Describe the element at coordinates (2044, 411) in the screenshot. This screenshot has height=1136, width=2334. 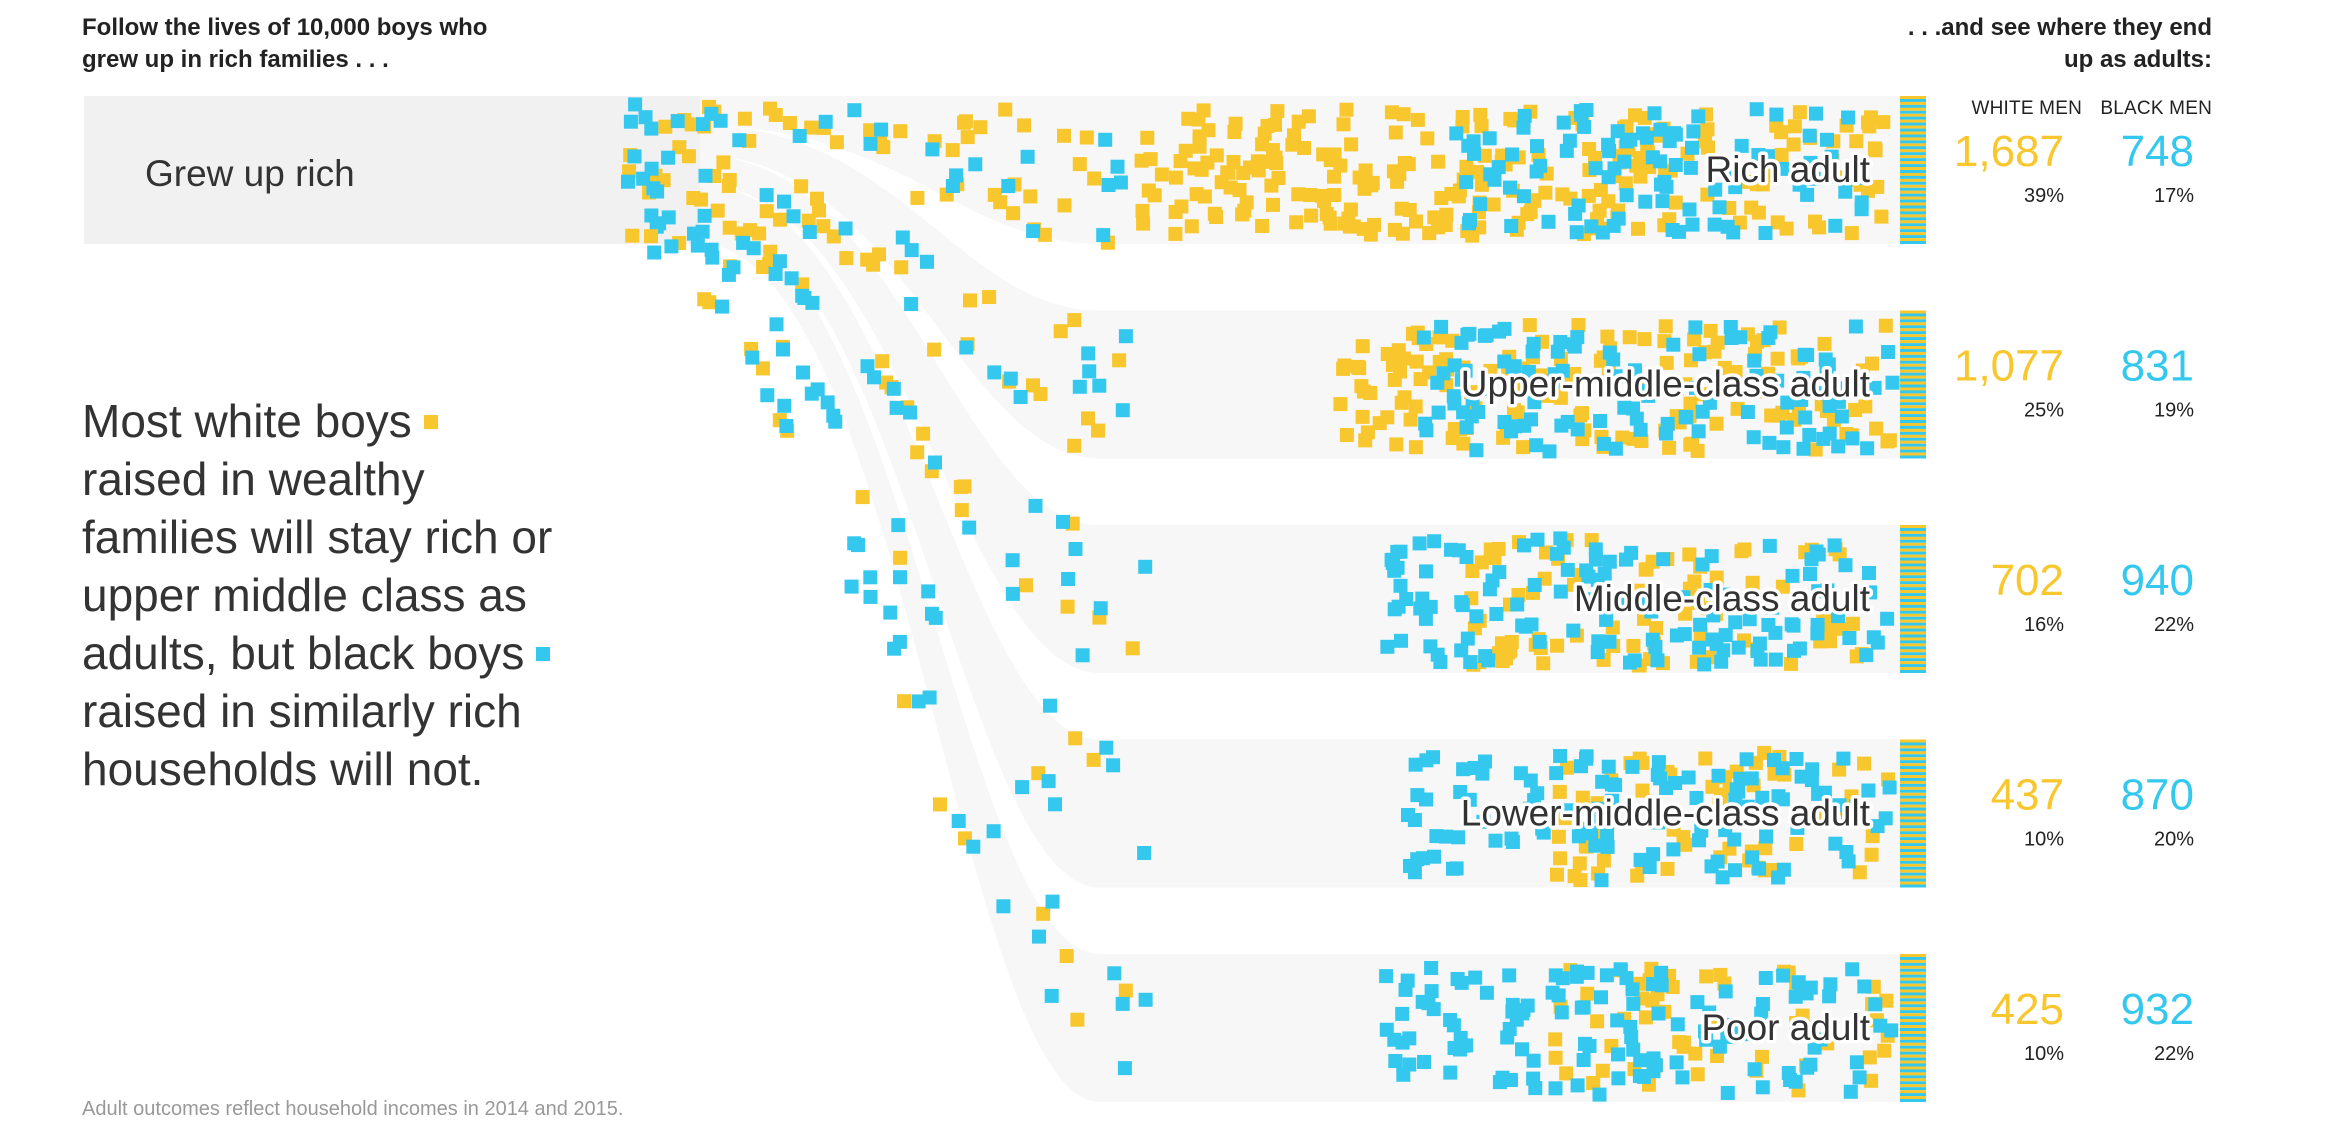
I see `white-pct-2: 25%` at that location.